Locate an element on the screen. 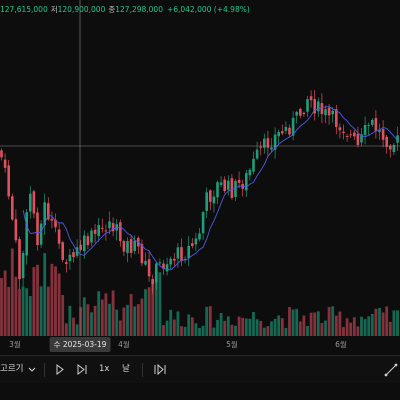 The width and height of the screenshot is (400, 400). unit-button: 날 is located at coordinates (126, 369).